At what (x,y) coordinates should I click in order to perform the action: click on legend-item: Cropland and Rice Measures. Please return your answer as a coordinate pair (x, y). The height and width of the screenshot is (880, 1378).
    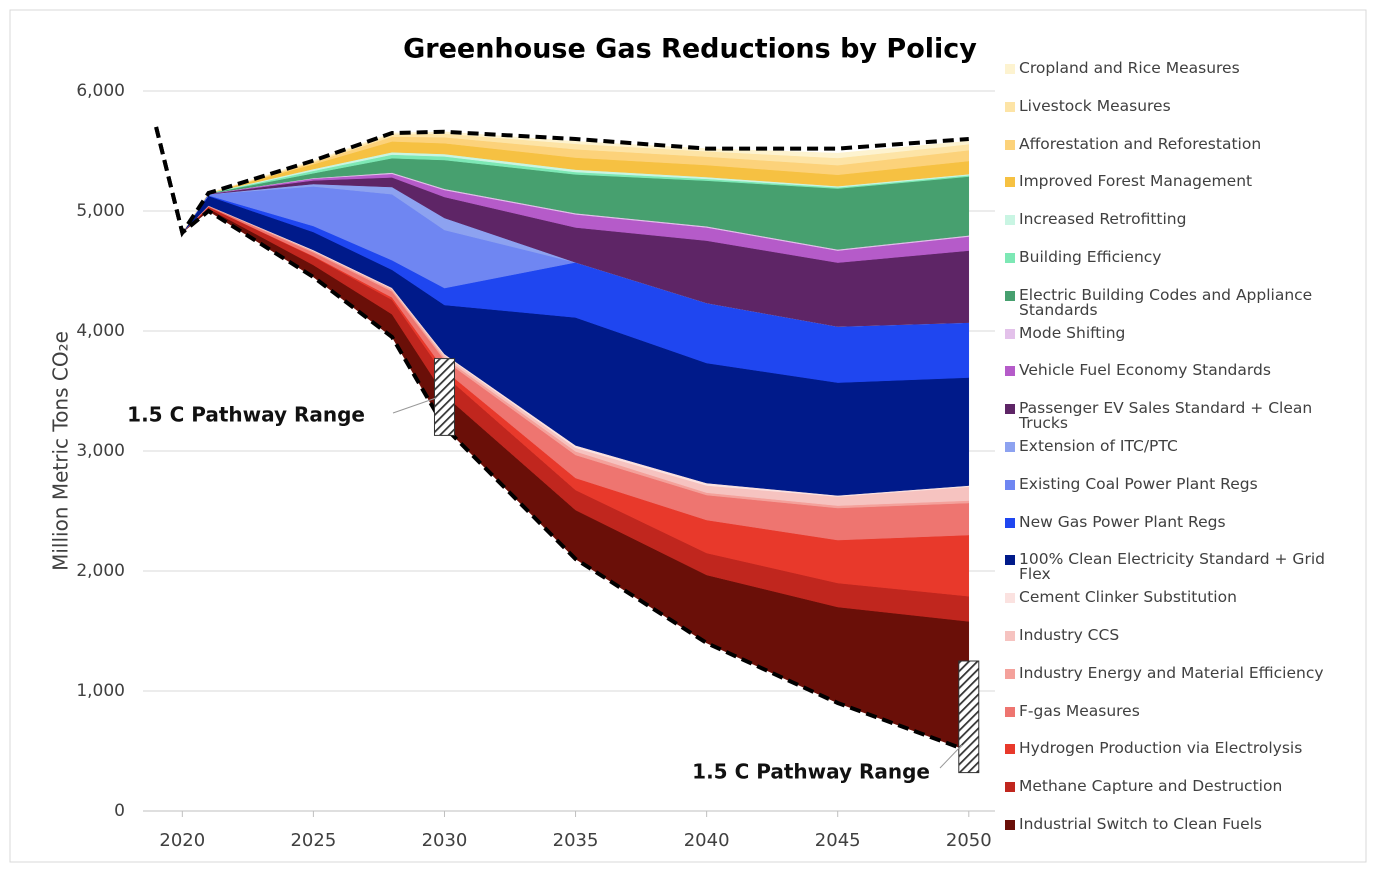
    Looking at the image, I should click on (1182, 68).